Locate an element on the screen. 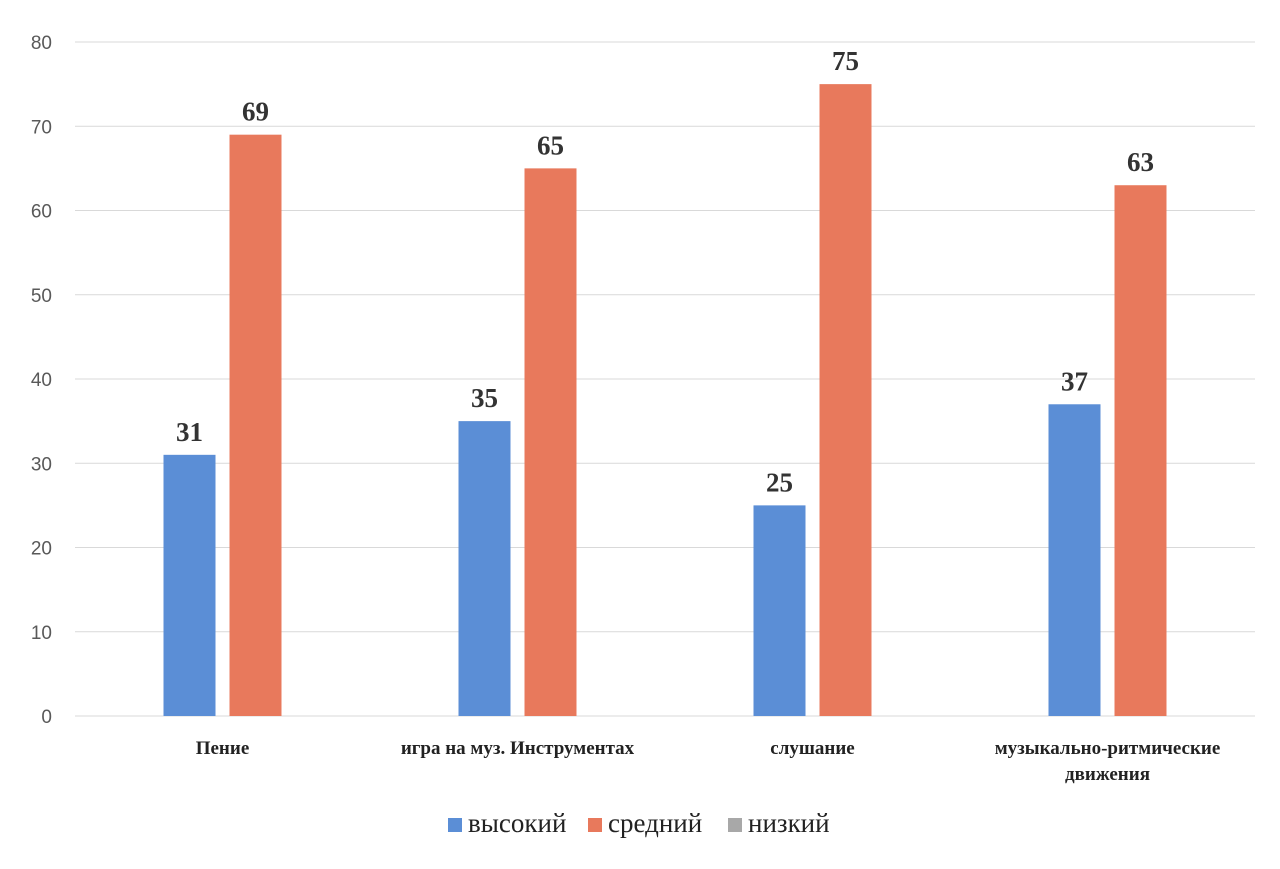 The width and height of the screenshot is (1280, 869). data-label: 75 is located at coordinates (845, 61).